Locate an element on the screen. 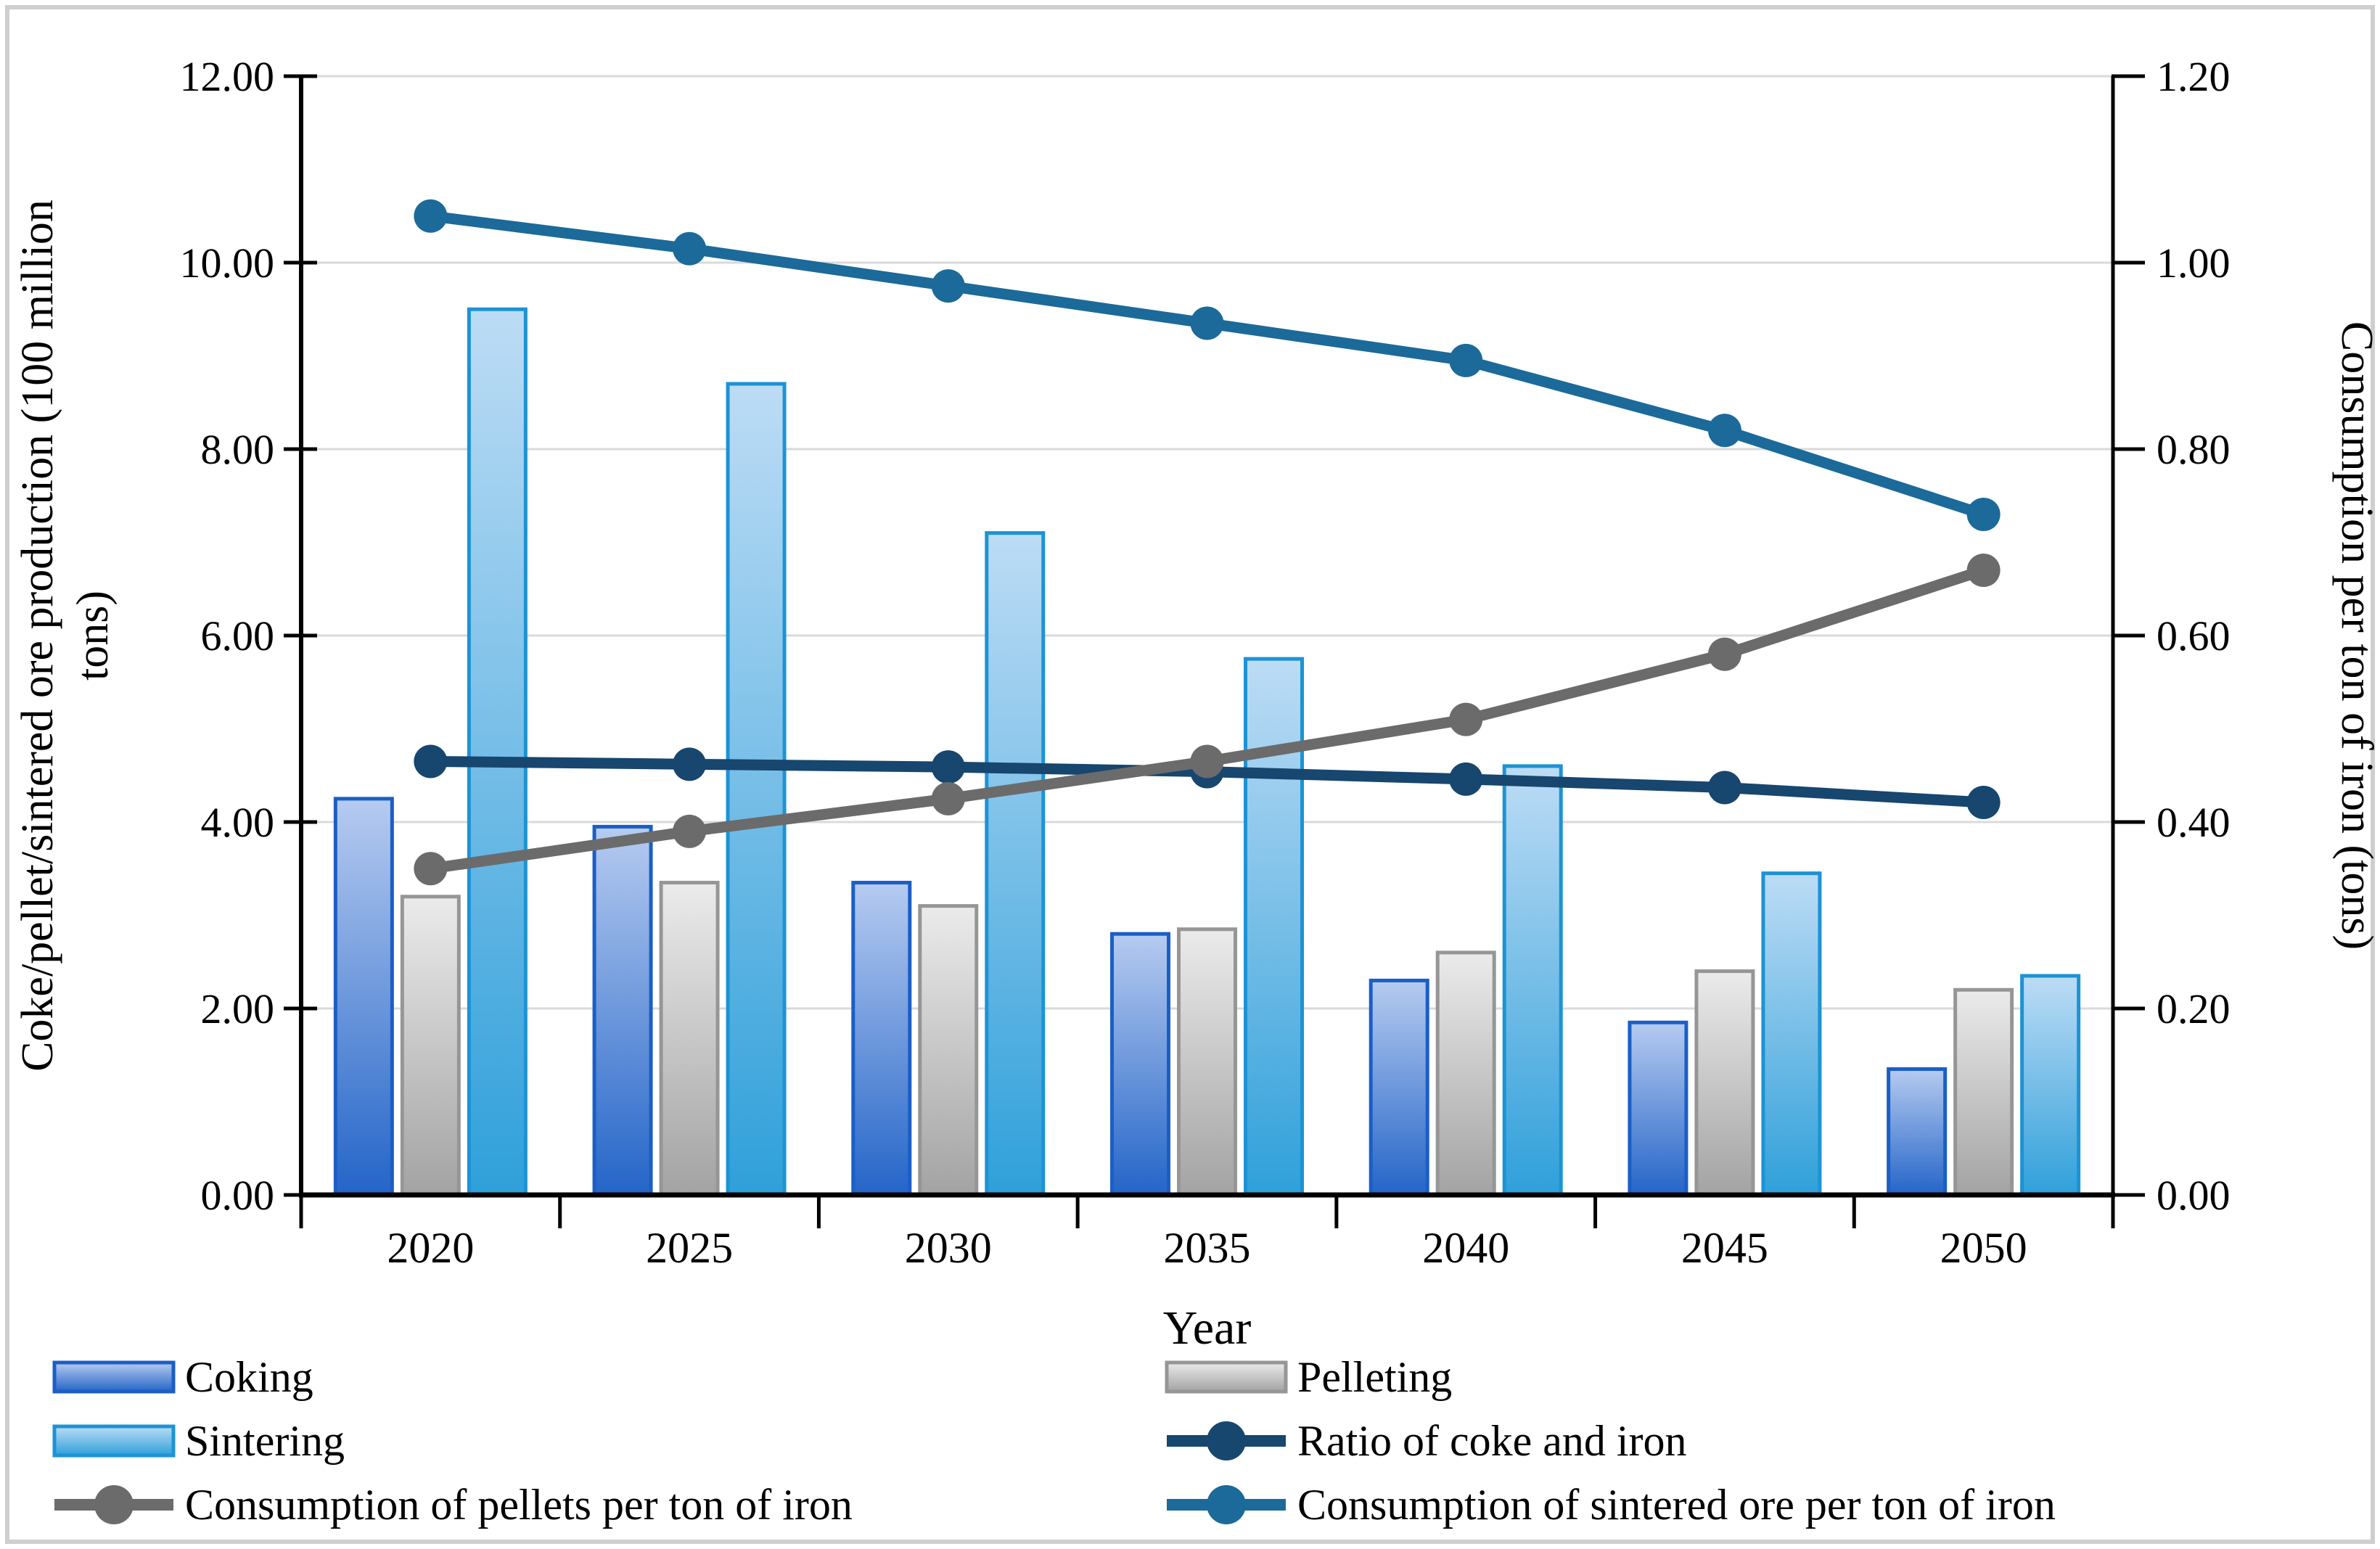 This screenshot has height=1549, width=2380. marker-consumption-of-pellets-per-ton-of-iron-2025 is located at coordinates (690, 831).